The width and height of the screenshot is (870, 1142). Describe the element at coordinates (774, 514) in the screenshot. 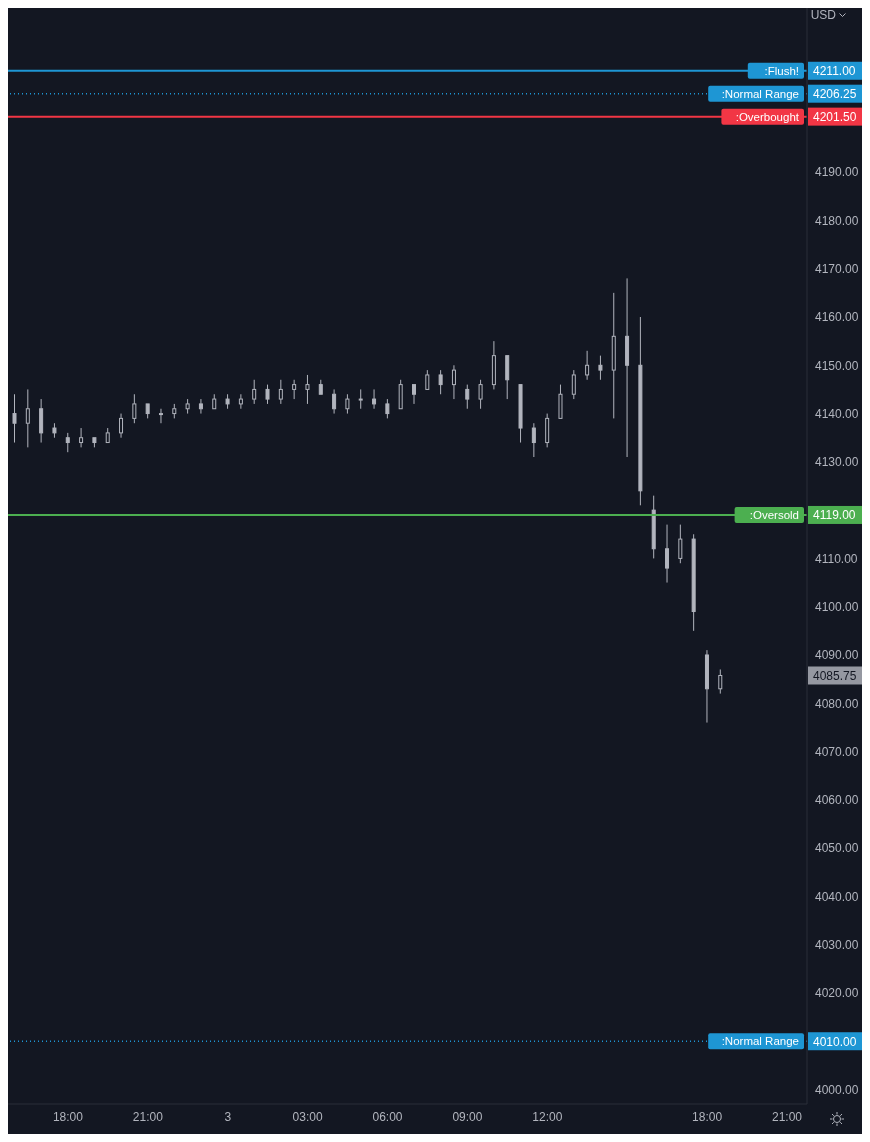

I see `ref-line-label: :Oversold` at that location.